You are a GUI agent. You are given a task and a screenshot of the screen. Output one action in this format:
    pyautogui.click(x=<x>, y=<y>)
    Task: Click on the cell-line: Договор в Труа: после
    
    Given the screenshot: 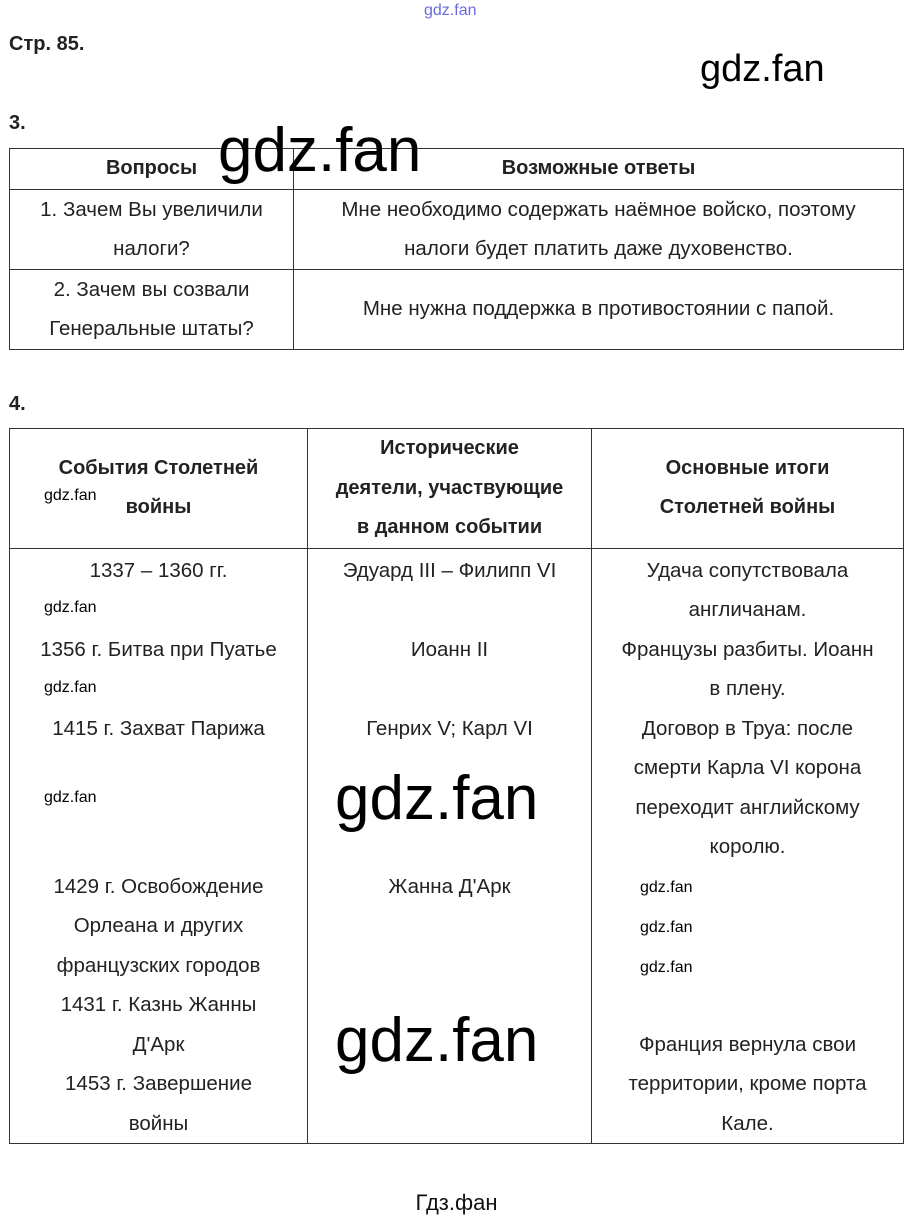 What is the action you would take?
    pyautogui.click(x=747, y=728)
    